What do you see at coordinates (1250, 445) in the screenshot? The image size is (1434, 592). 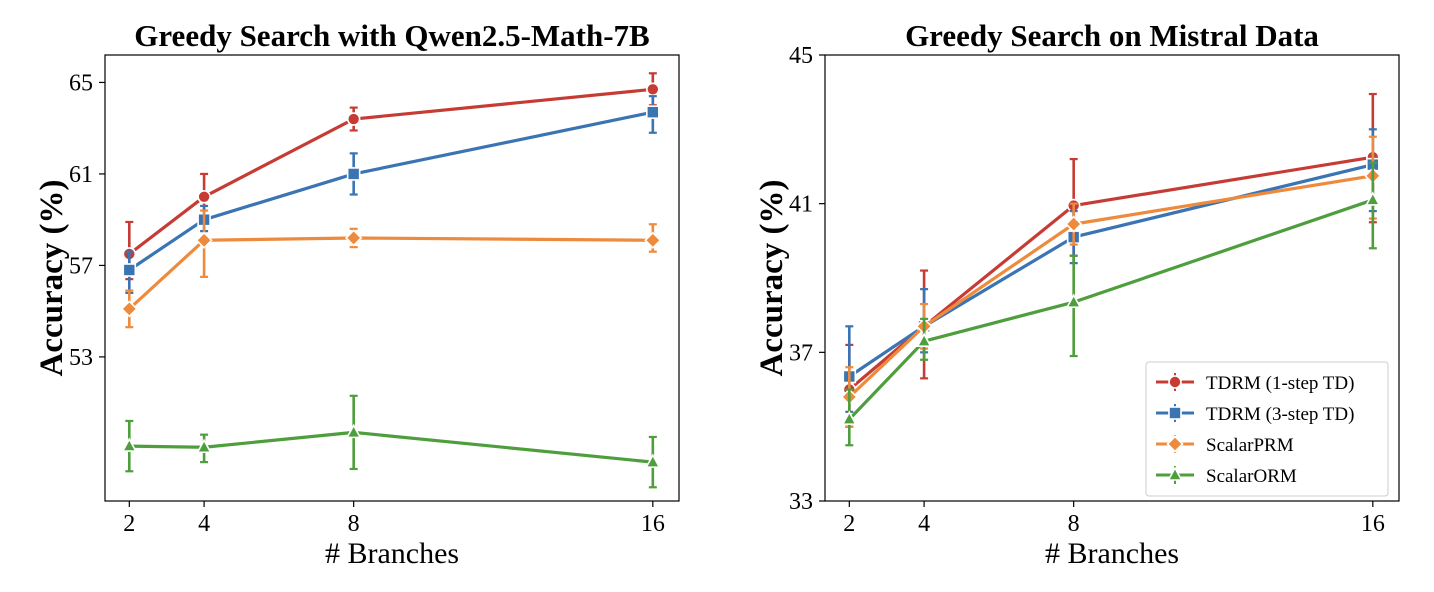 I see `legend-label: ScalarPRM` at bounding box center [1250, 445].